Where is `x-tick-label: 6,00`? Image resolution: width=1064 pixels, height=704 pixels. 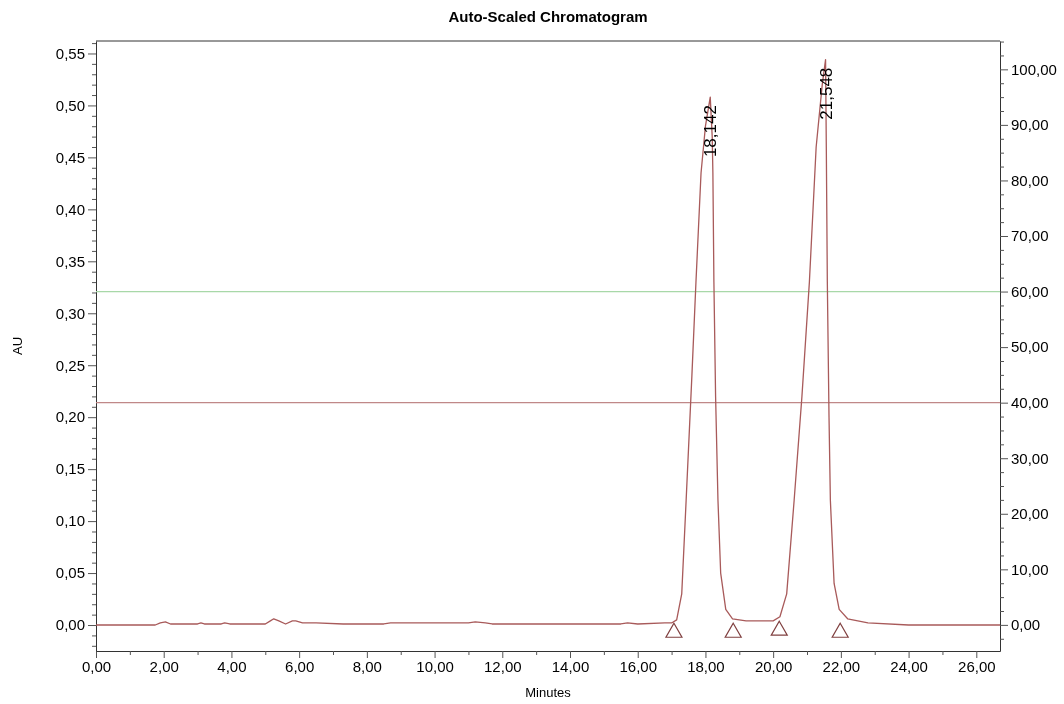
x-tick-label: 6,00 is located at coordinates (300, 666).